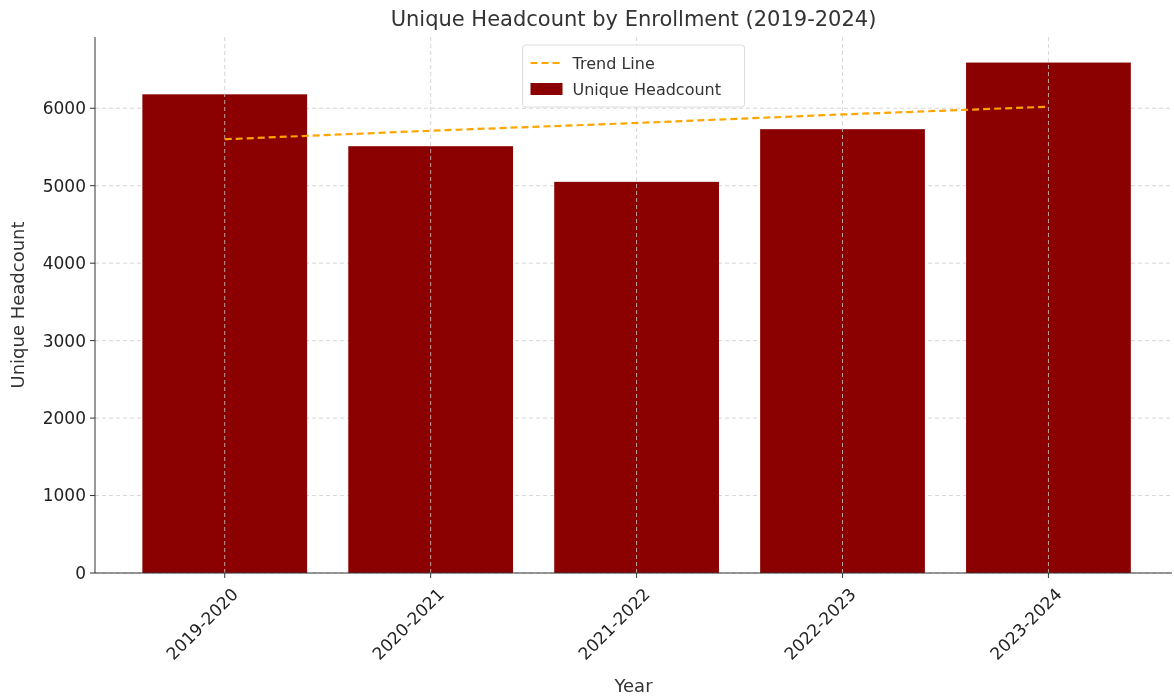 The height and width of the screenshot is (696, 1174). Describe the element at coordinates (646, 89) in the screenshot. I see `legend-label: Unique Headcount` at that location.